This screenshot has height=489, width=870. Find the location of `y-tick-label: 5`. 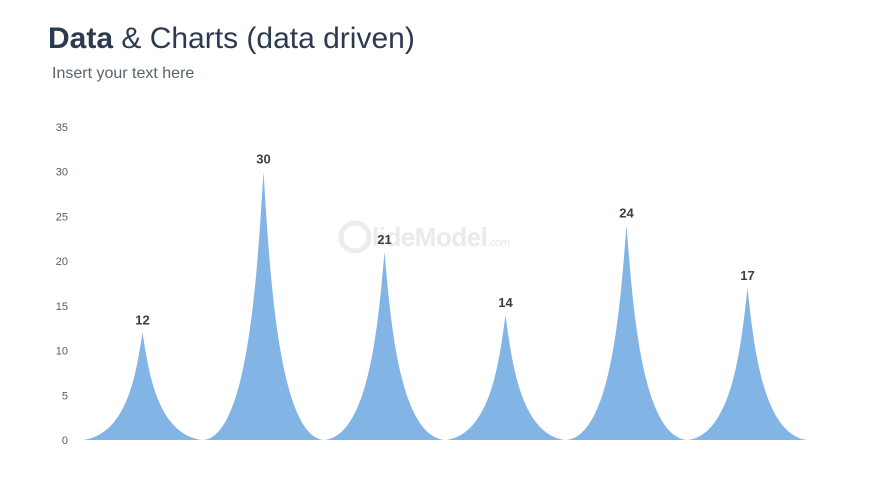

y-tick-label: 5 is located at coordinates (65, 396).